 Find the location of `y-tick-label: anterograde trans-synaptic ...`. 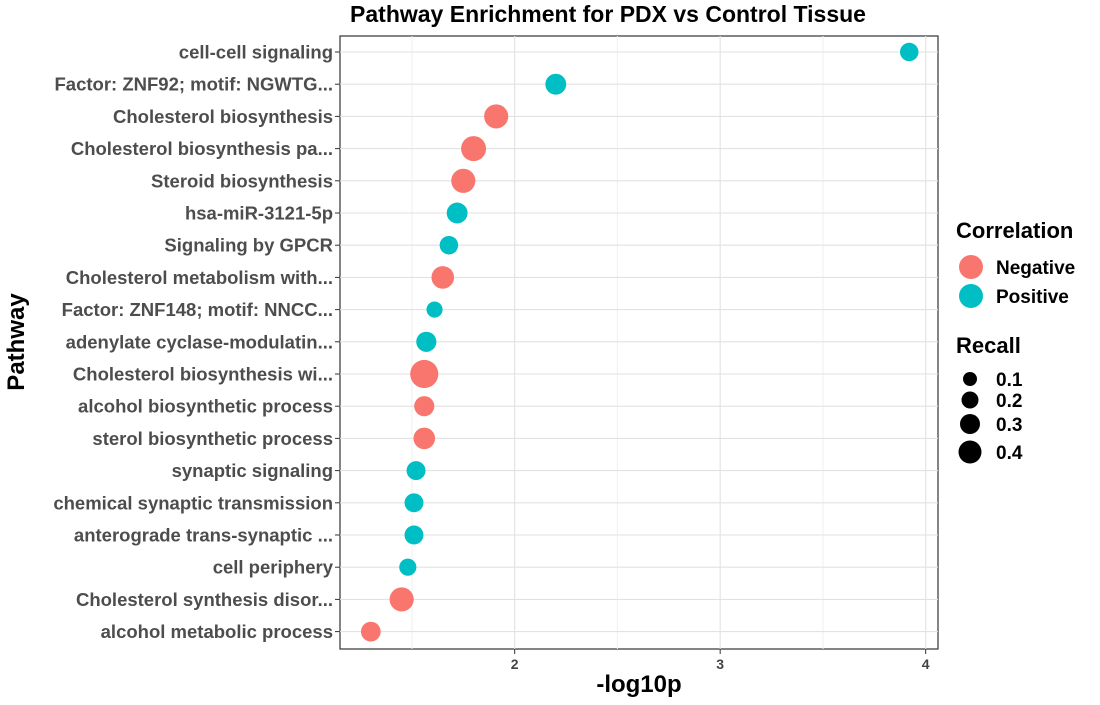

y-tick-label: anterograde trans-synaptic ... is located at coordinates (203, 535).